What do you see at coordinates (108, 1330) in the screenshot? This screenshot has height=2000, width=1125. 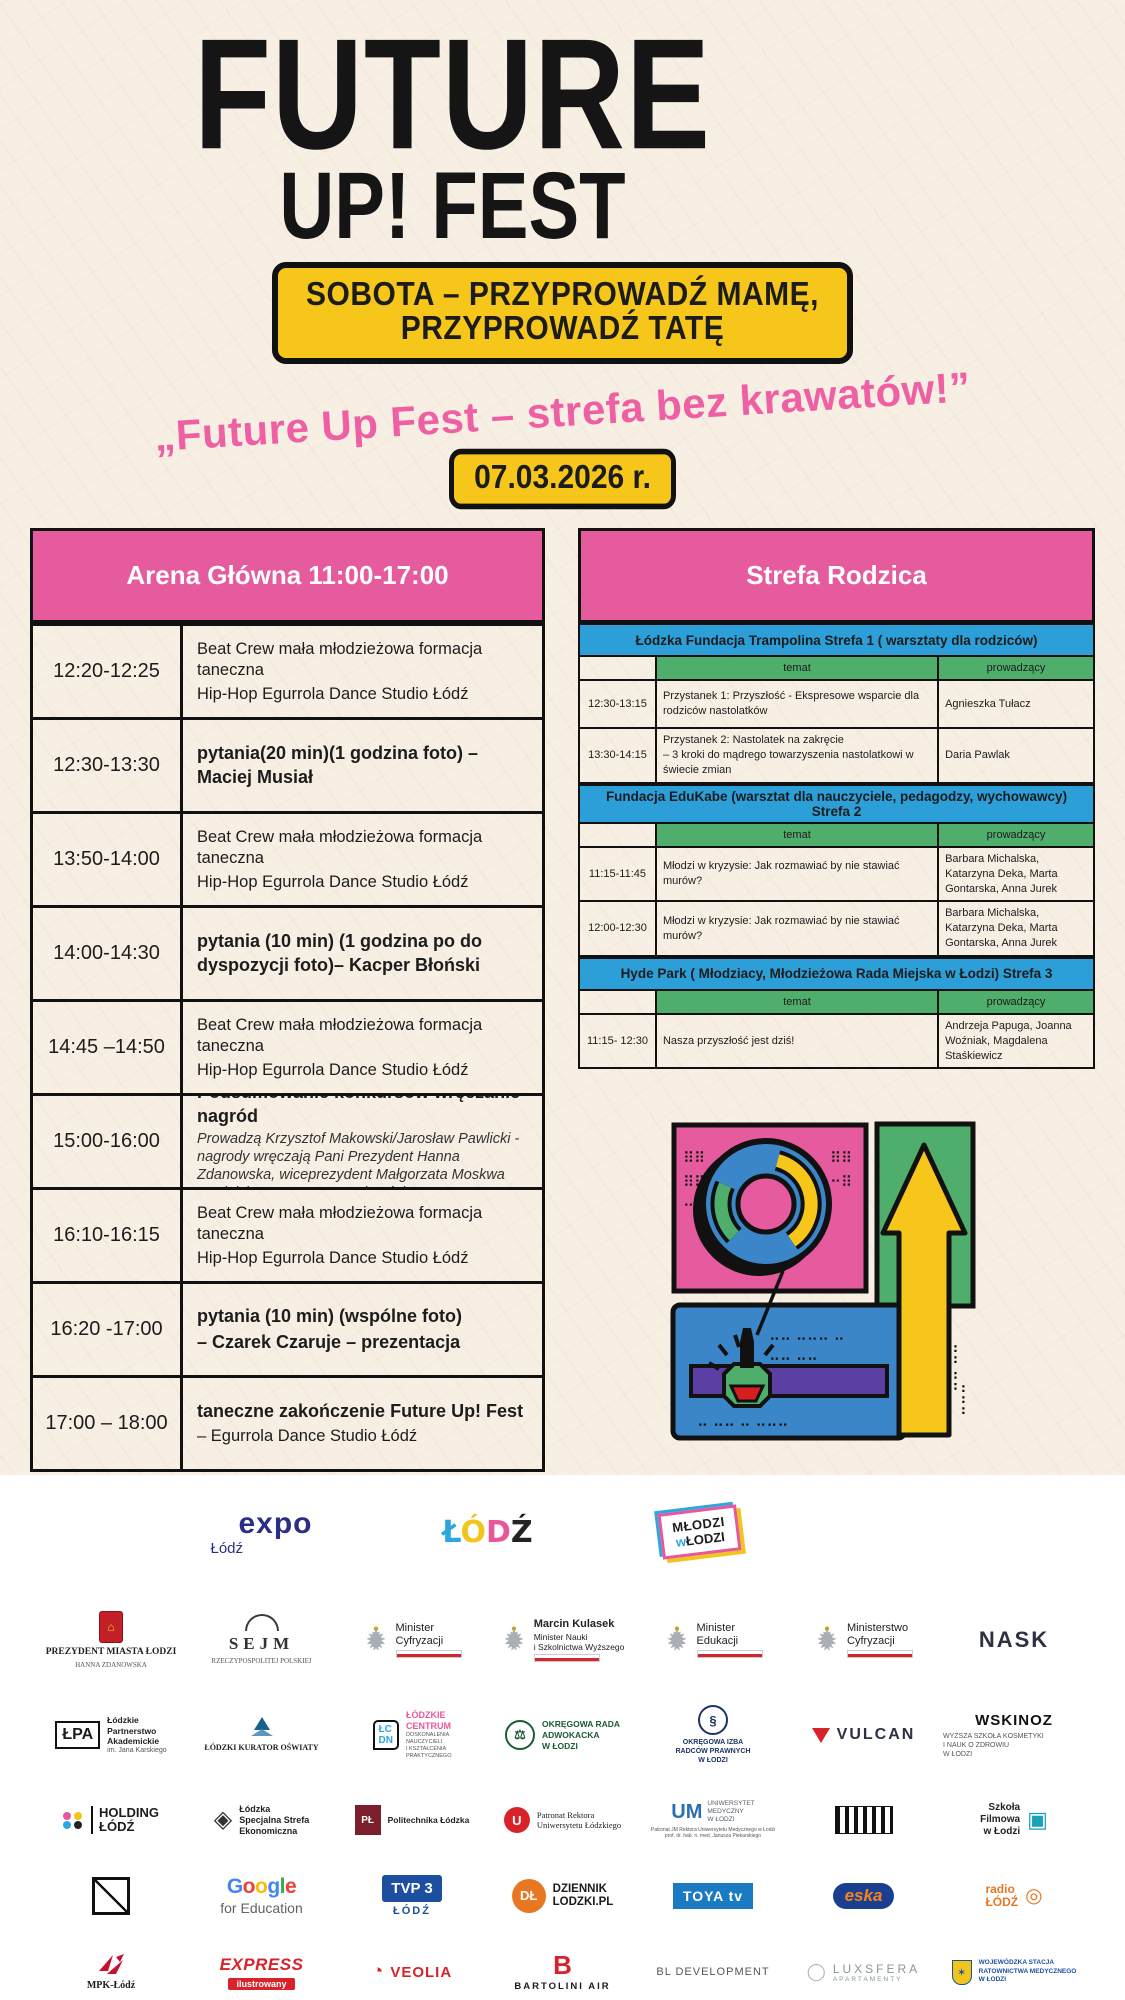 I see `arena-time: 16:20 -17:00` at bounding box center [108, 1330].